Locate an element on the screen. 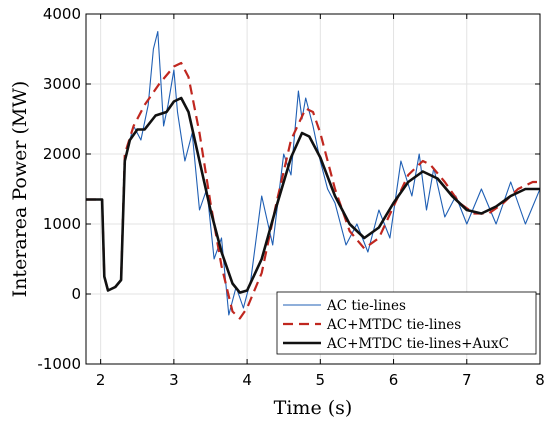 The image size is (550, 423). x-tick-label-3: 3 is located at coordinates (174, 380).